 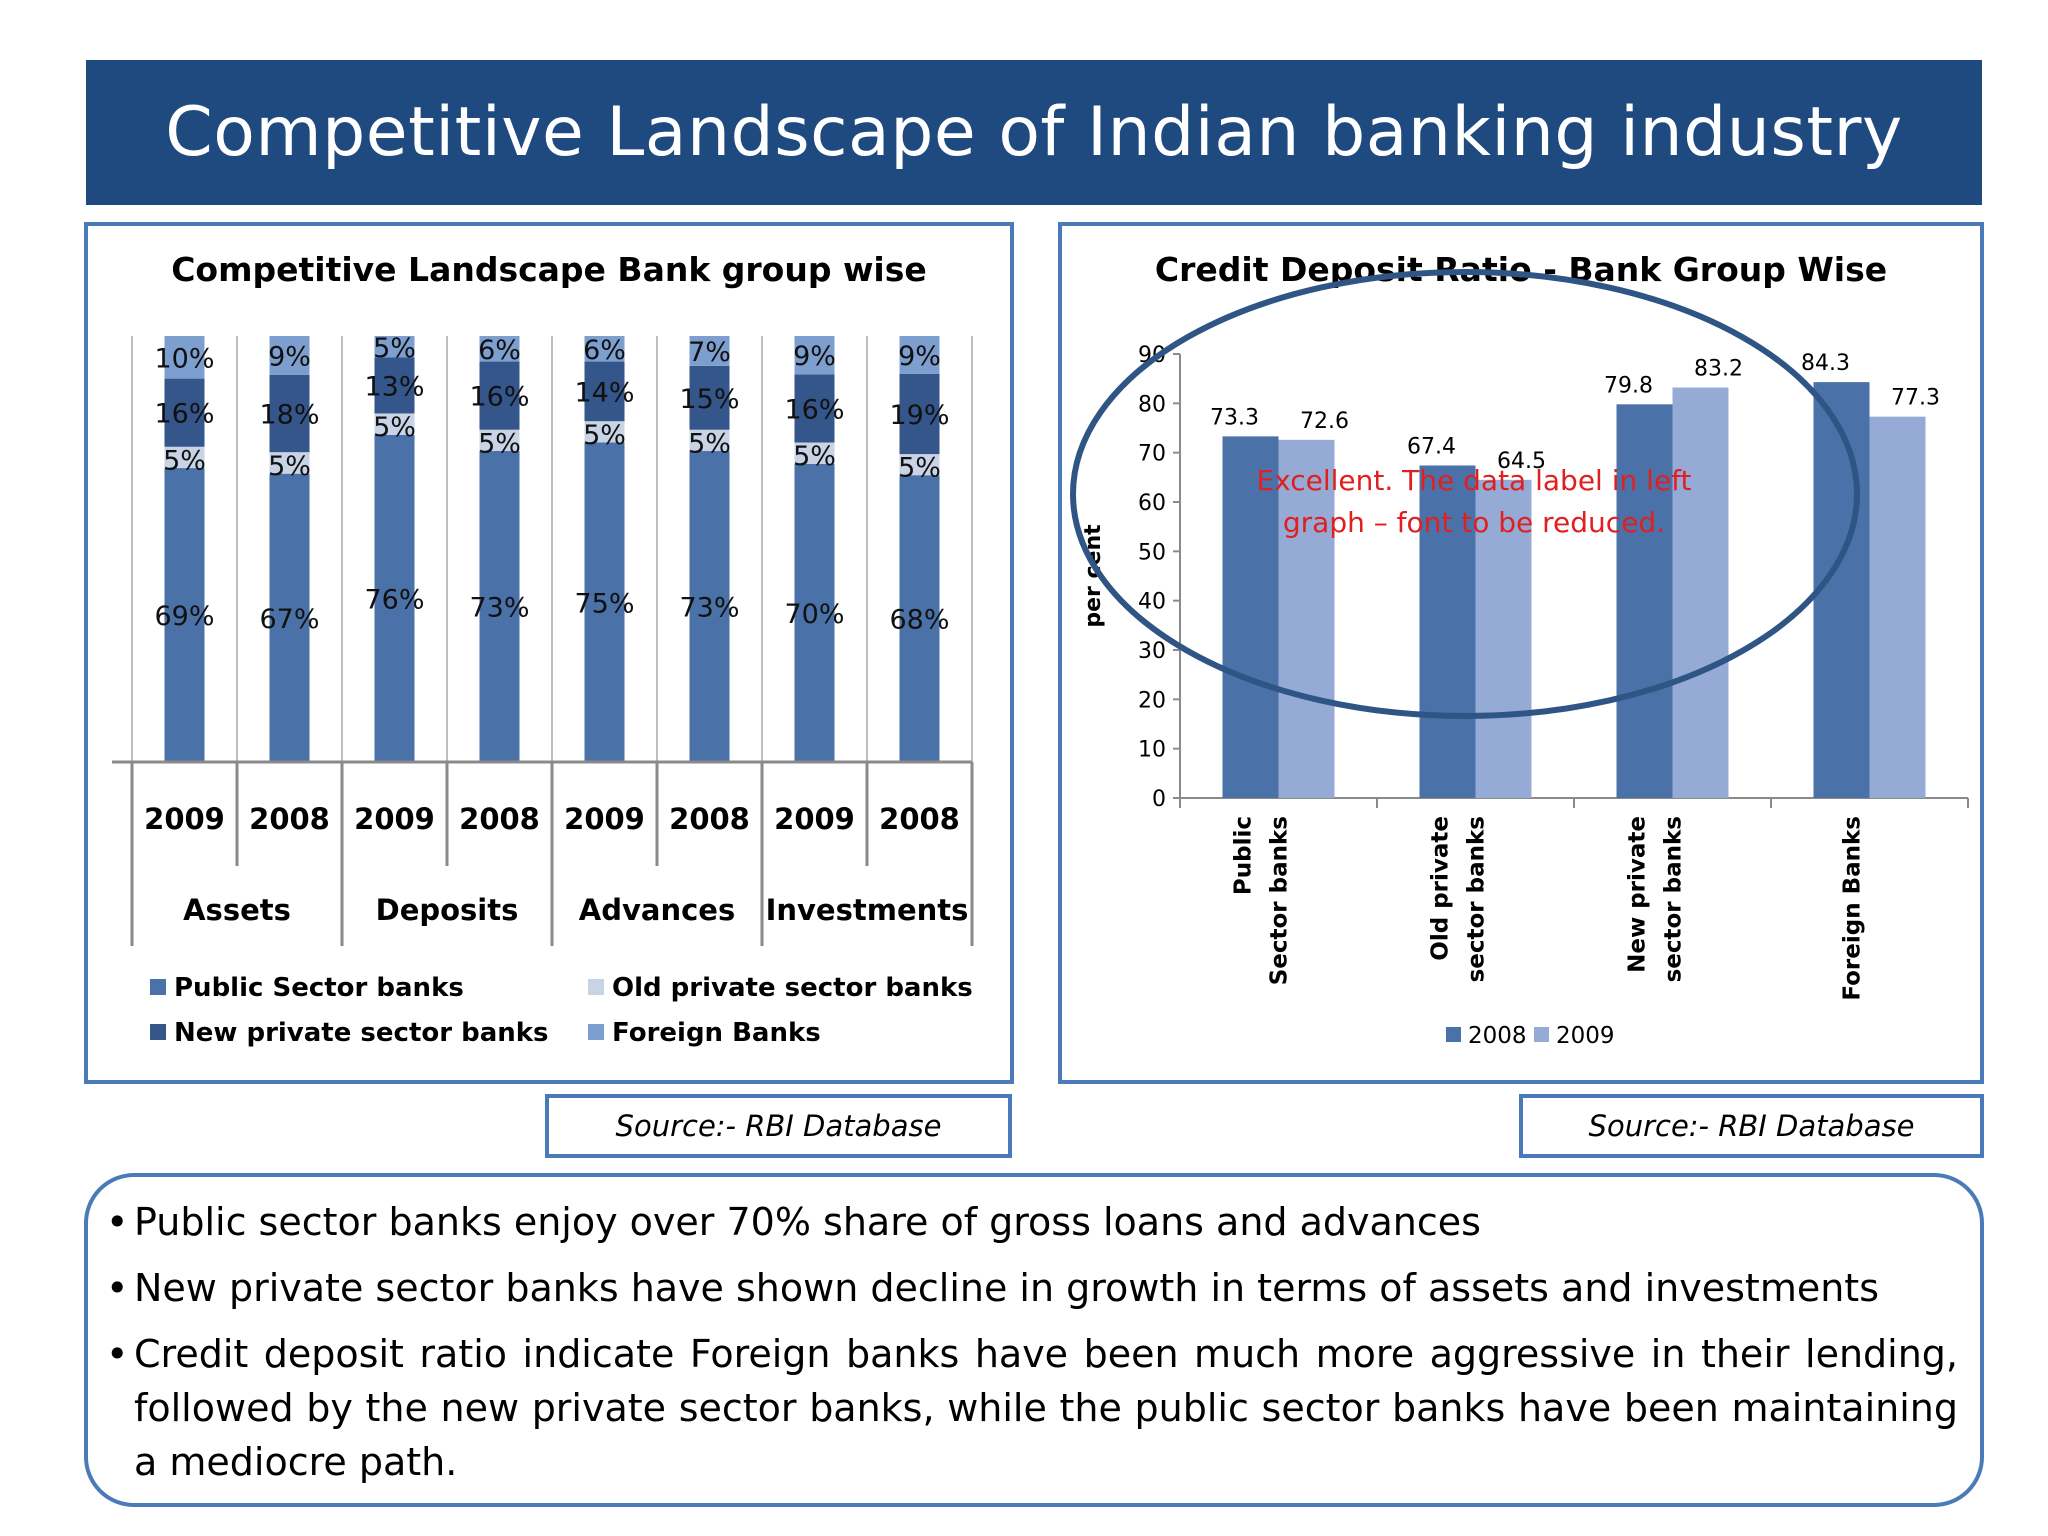 I want to click on annotation-text: graph – font to be reduced., so click(x=1474, y=522).